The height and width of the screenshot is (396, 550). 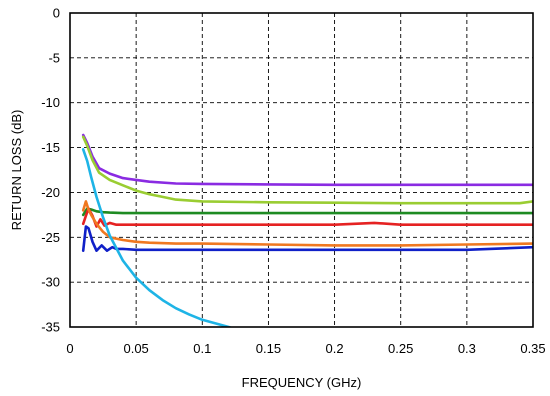 I want to click on y-tick-label: -20, so click(x=50, y=192).